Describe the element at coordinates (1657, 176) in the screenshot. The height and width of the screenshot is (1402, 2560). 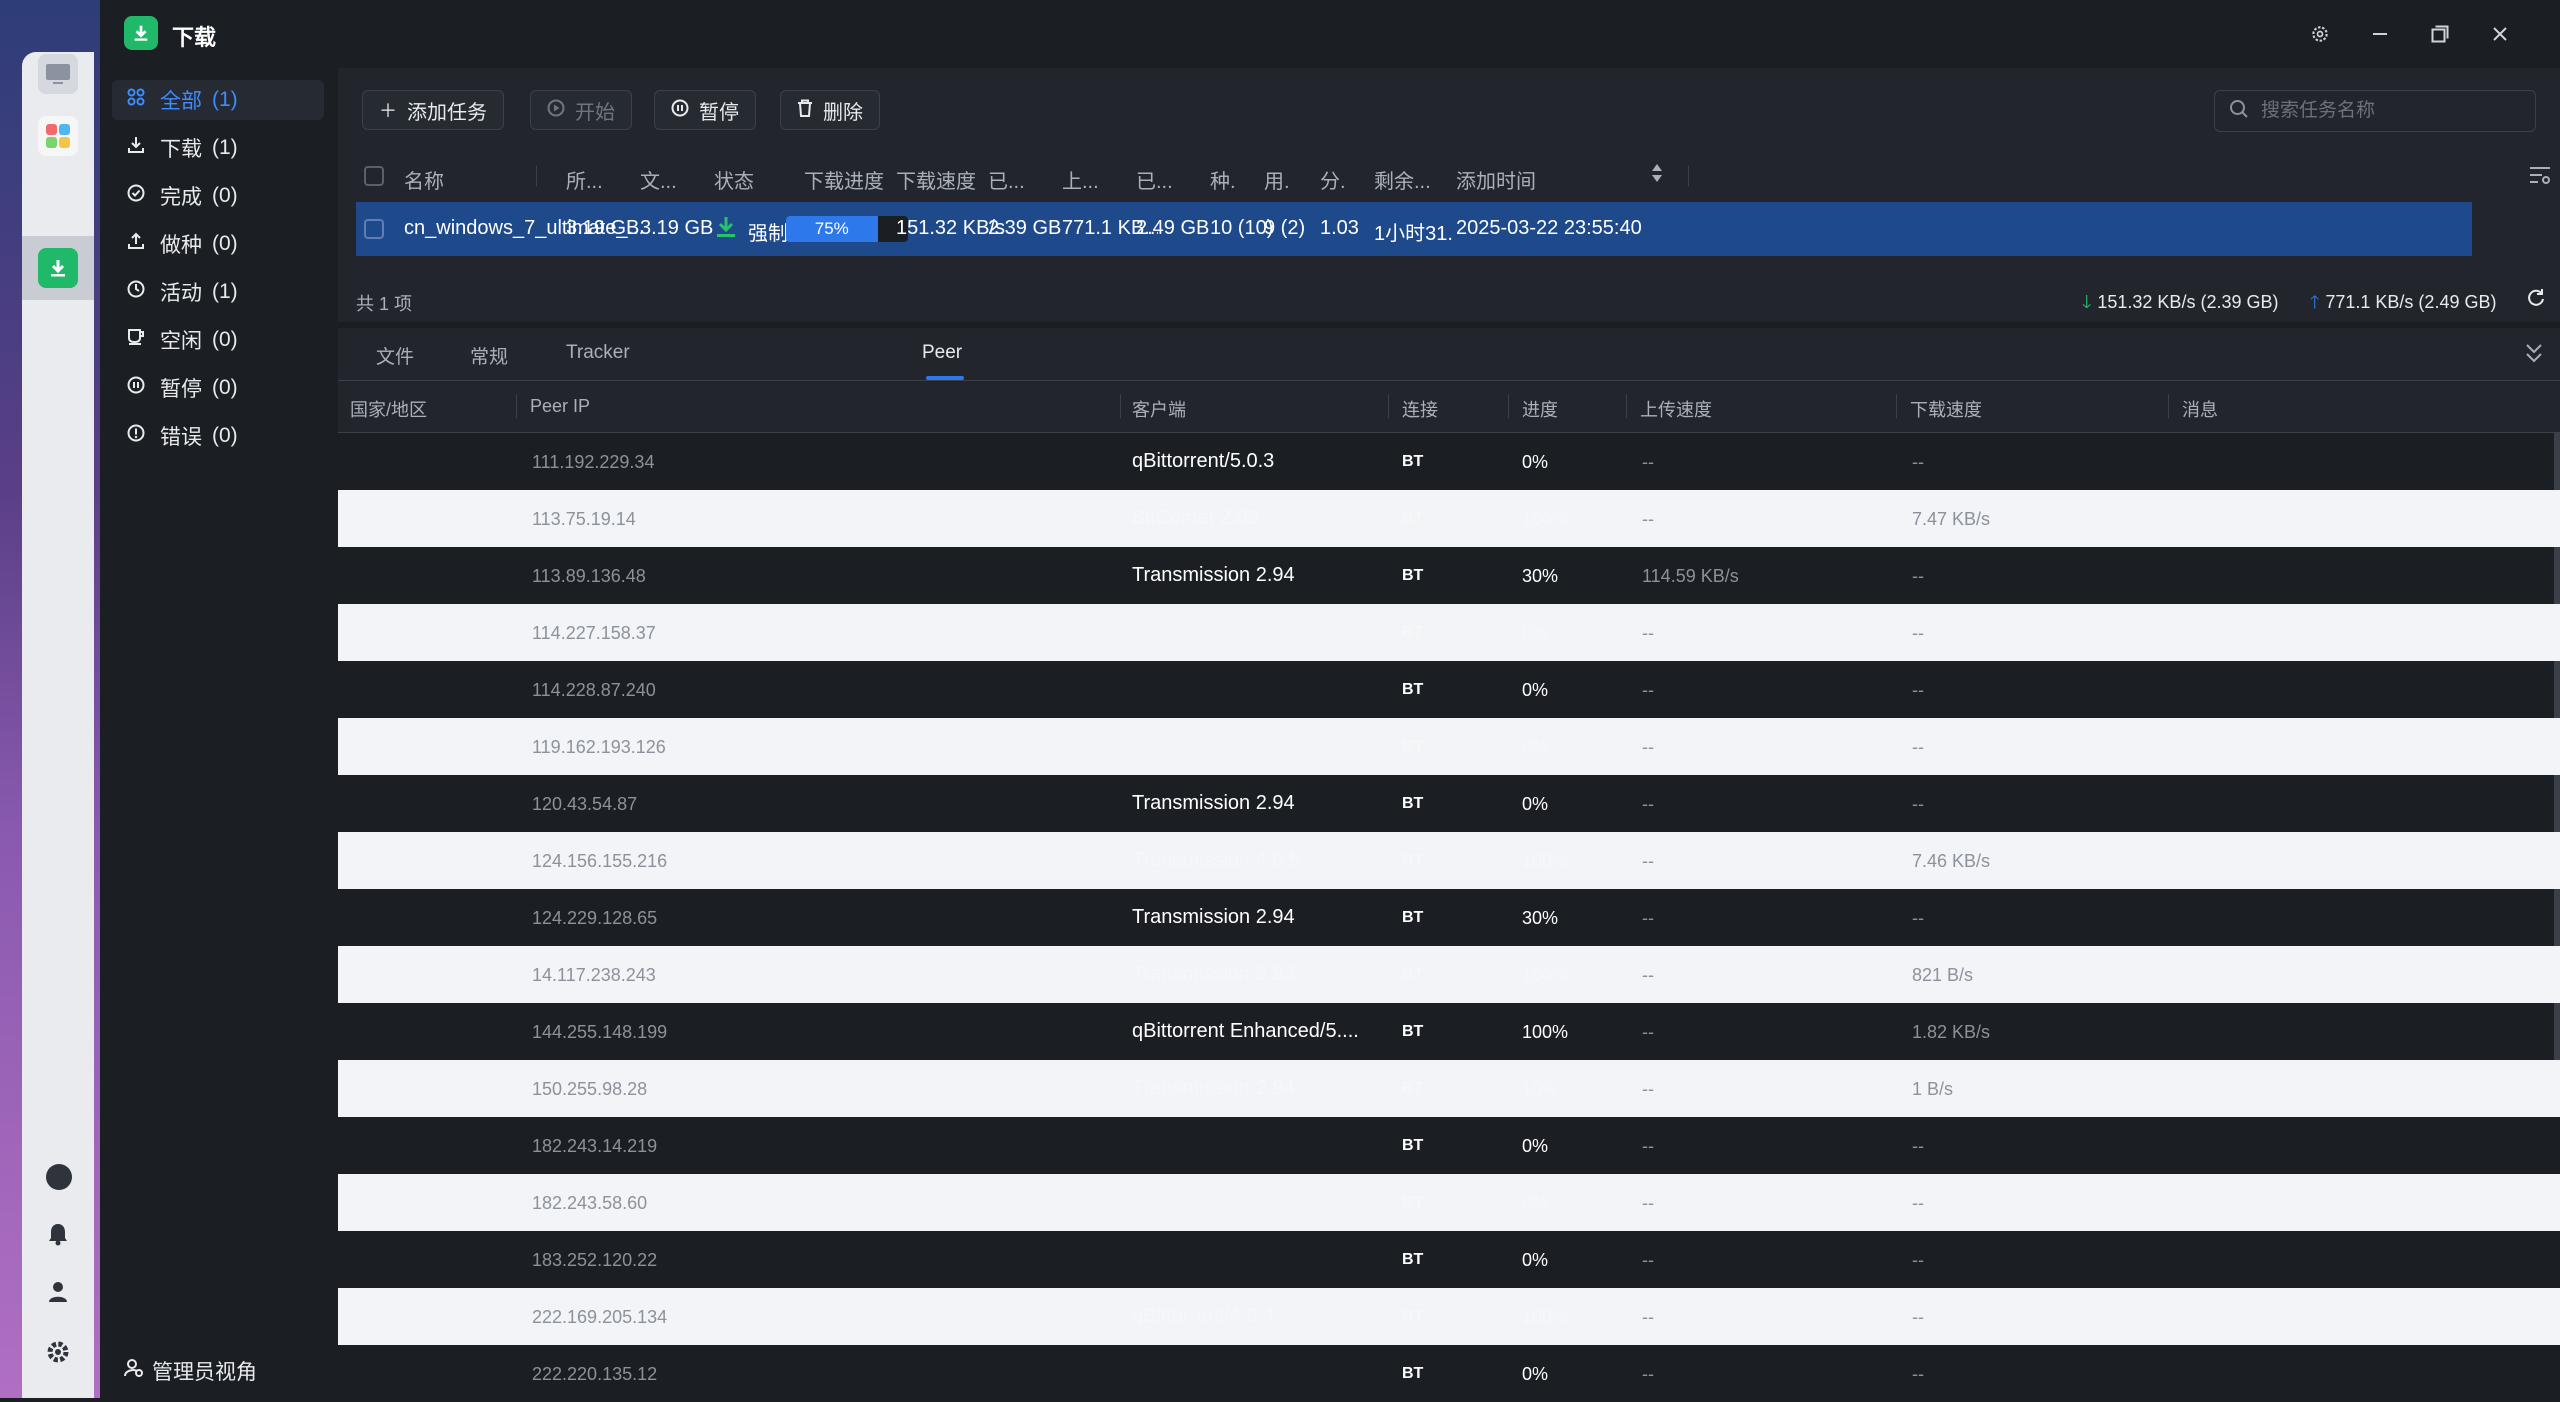
I see `sort-icon` at that location.